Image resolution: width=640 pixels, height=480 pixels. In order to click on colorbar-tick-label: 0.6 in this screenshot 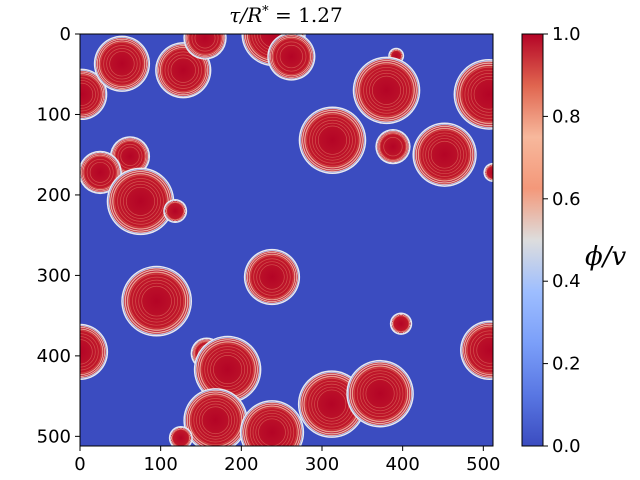, I will do `click(566, 199)`.